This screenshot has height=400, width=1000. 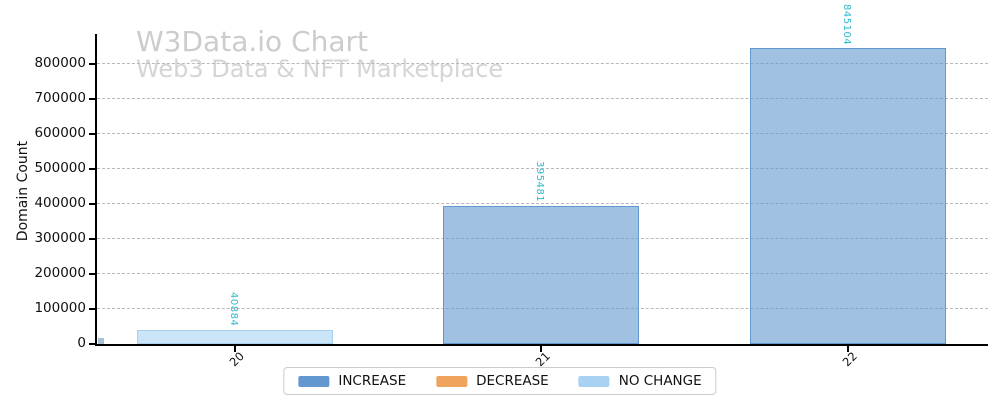 I want to click on legend-label: DECREASE, so click(x=512, y=381).